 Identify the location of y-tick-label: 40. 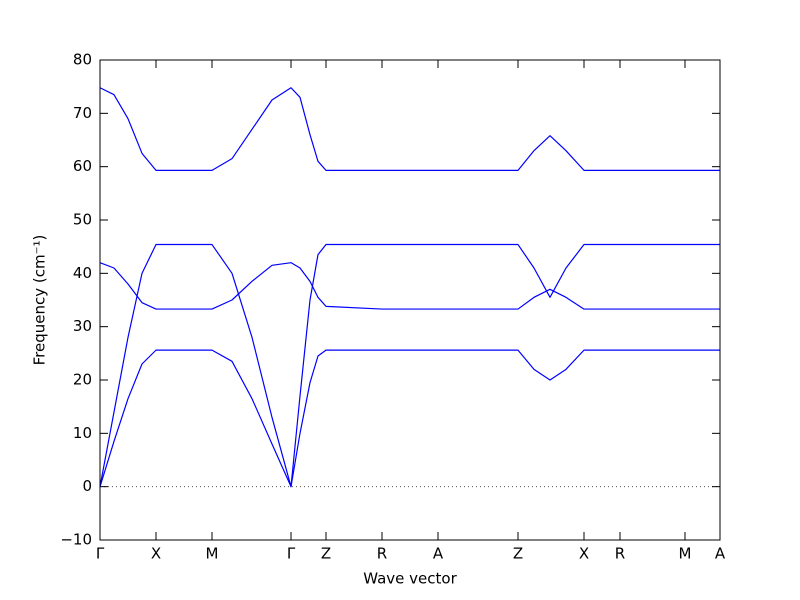
(82, 273).